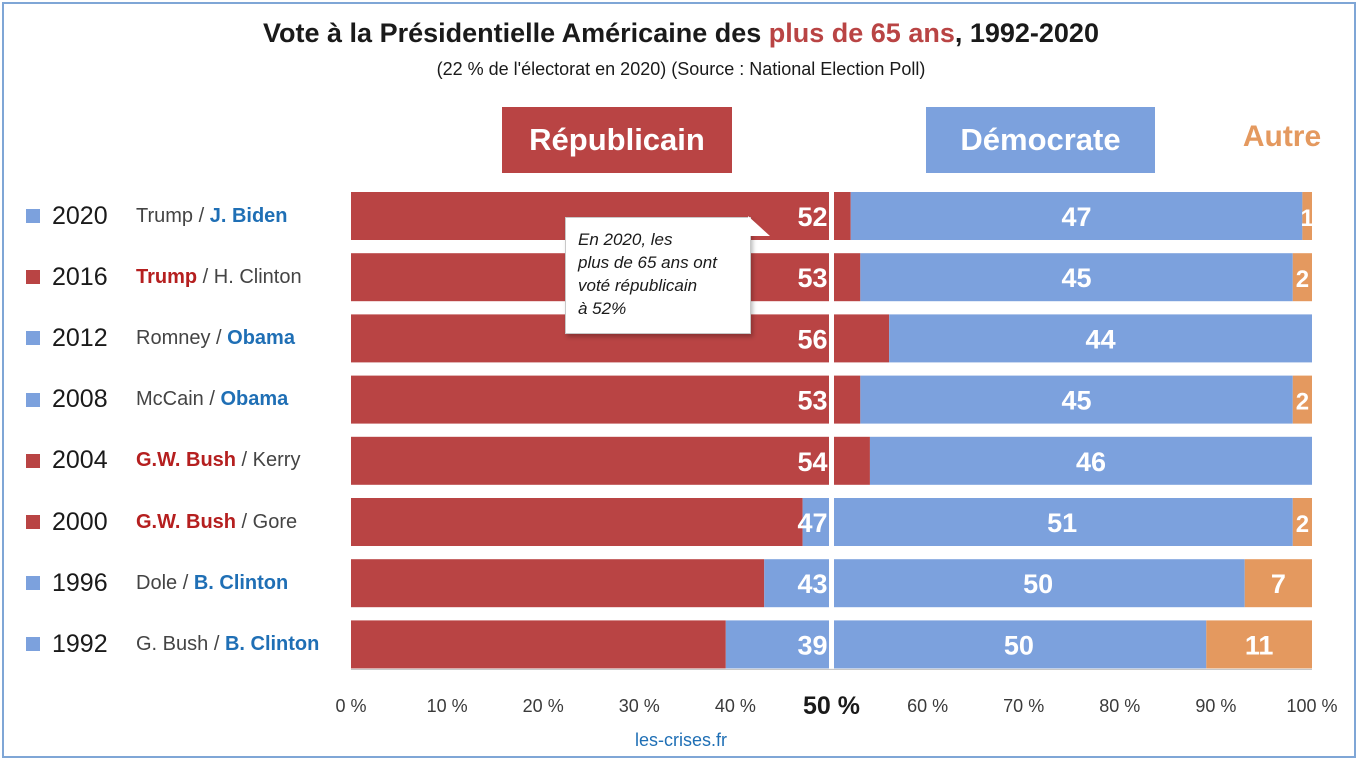  I want to click on data-label-rep: 47, so click(812, 523).